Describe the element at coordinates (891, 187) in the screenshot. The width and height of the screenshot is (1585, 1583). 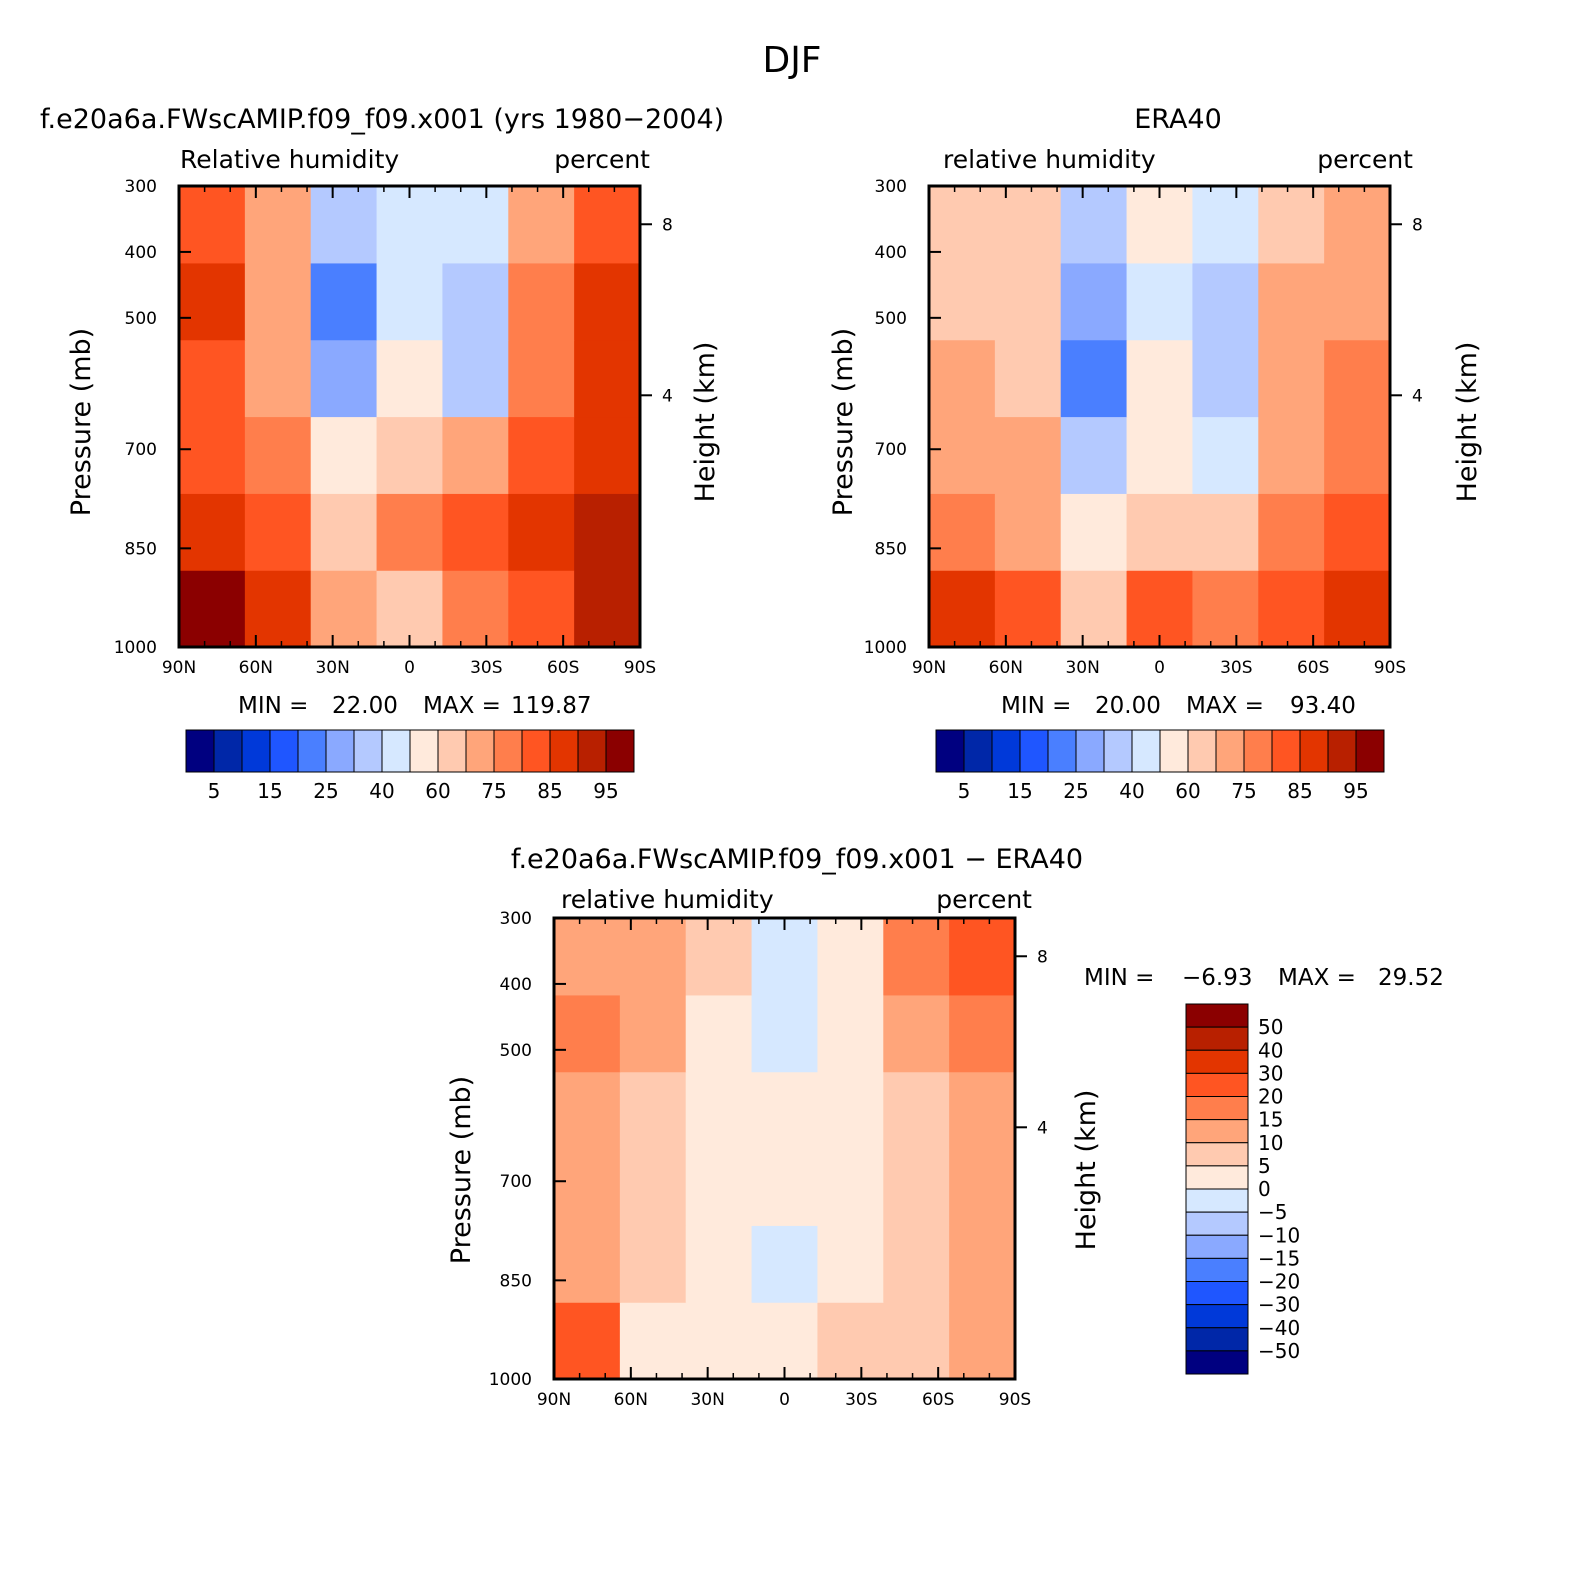
I see `y-tick-label: 300` at that location.